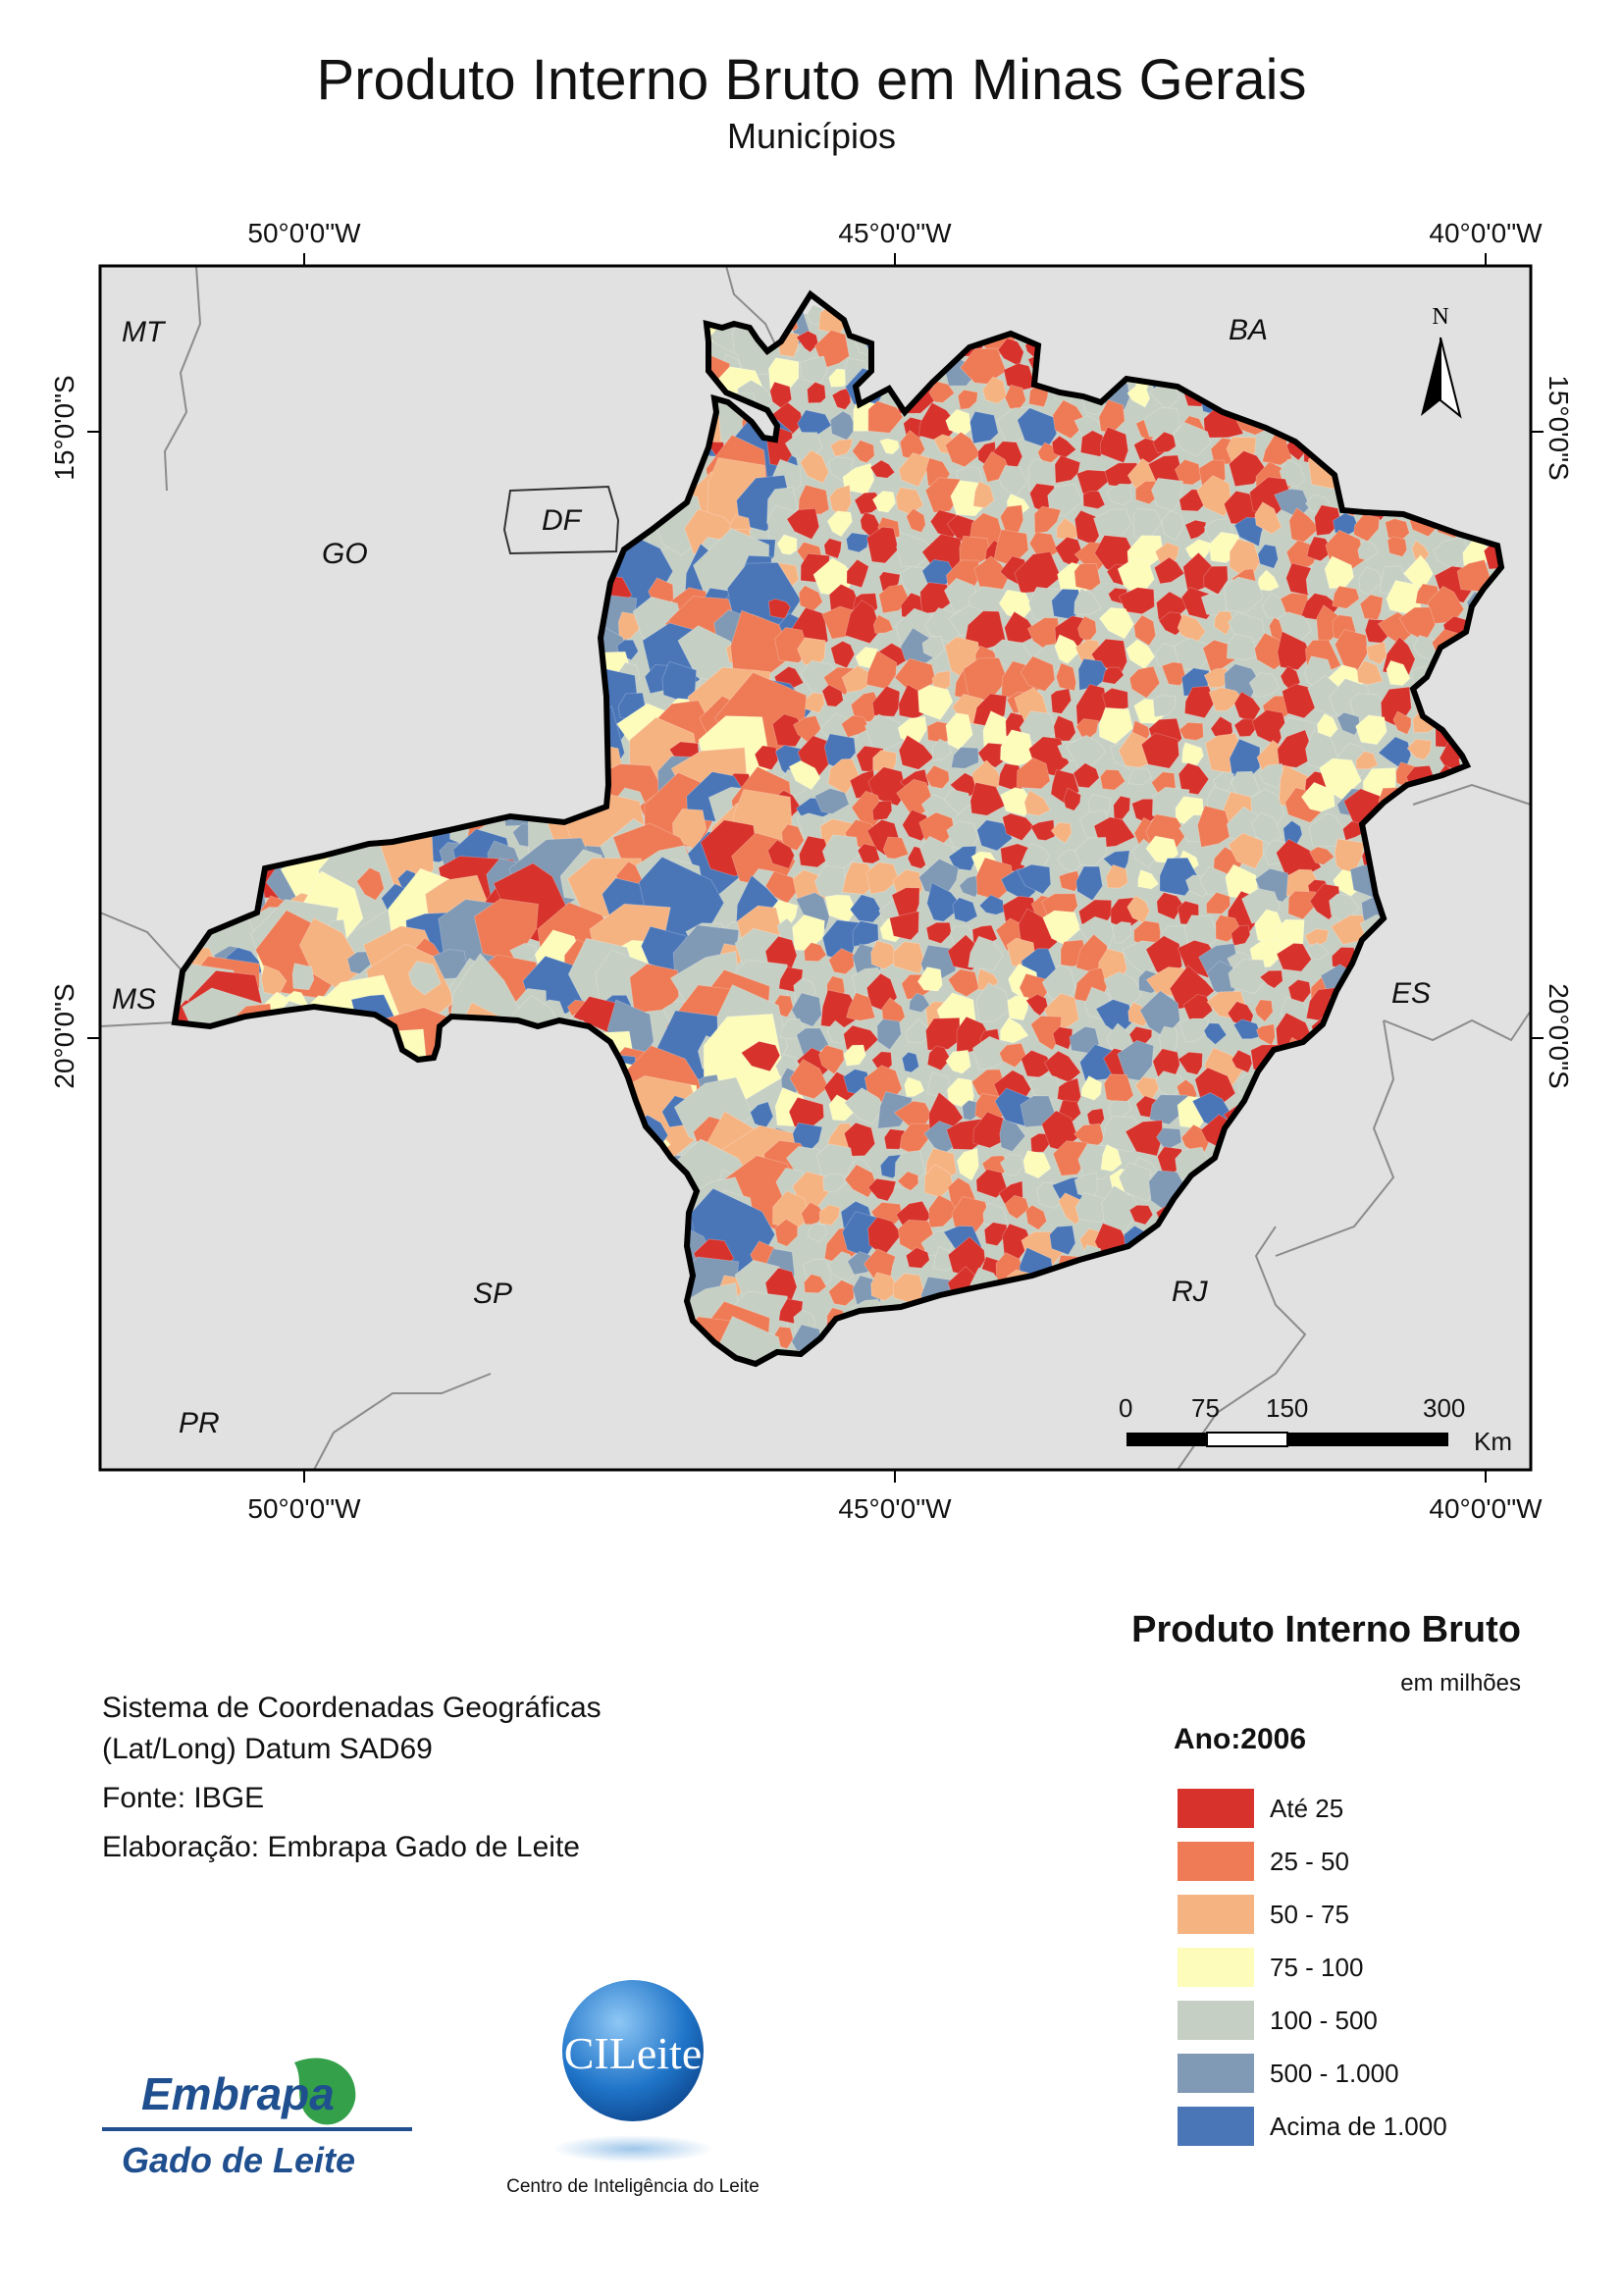 The width and height of the screenshot is (1623, 2296). What do you see at coordinates (1126, 1408) in the screenshot?
I see `scale-tick-0: 0` at bounding box center [1126, 1408].